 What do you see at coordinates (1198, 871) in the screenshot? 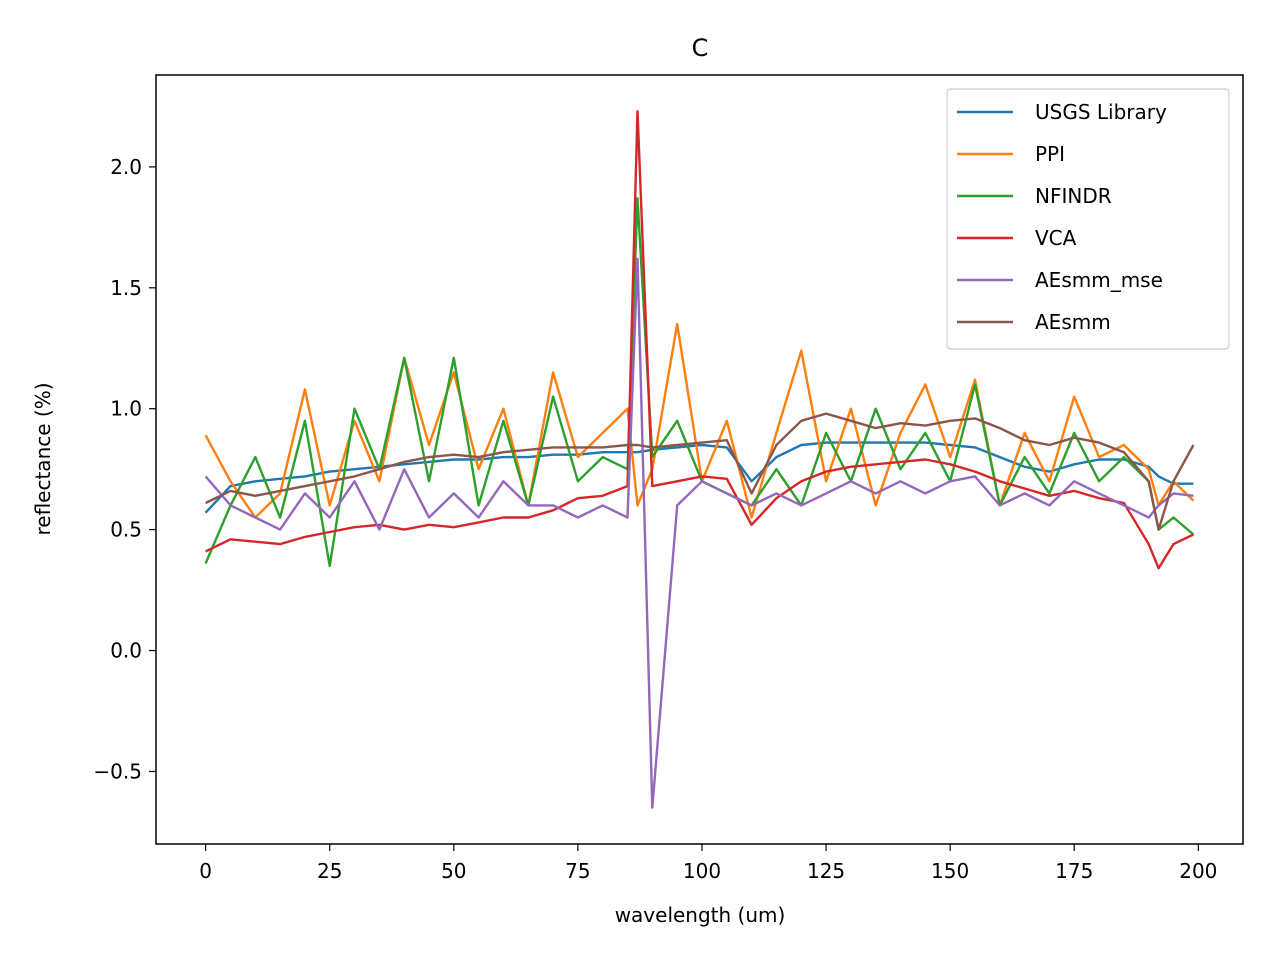
I see `x-tick-label: 200` at bounding box center [1198, 871].